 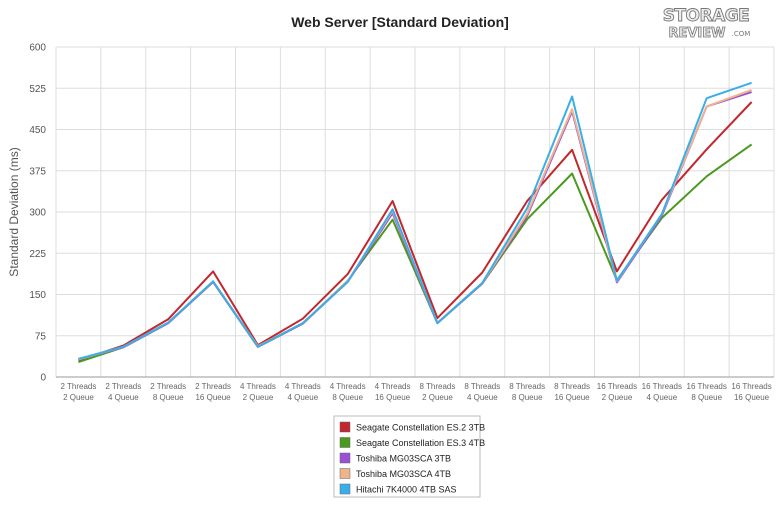 I want to click on logo-line-1: STORAGE, so click(x=706, y=16).